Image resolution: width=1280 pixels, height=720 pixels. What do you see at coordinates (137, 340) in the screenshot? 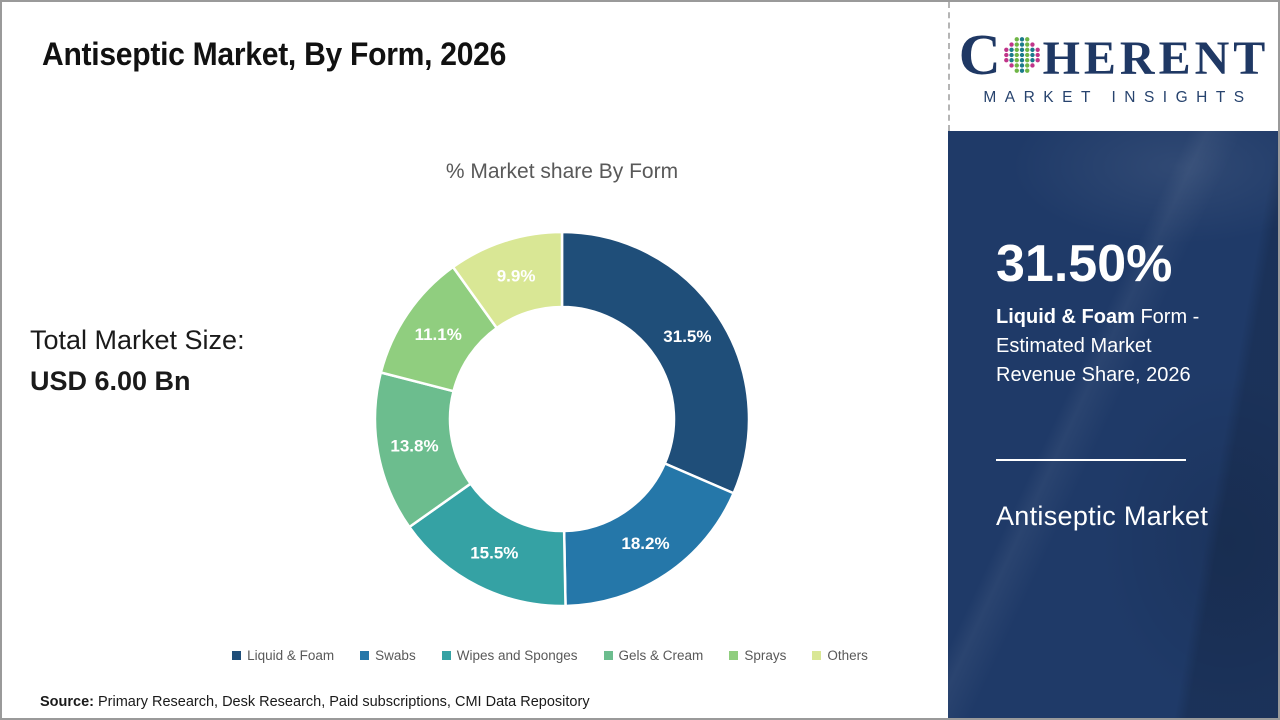
I see `total-market-size-label: Total Market Size:` at bounding box center [137, 340].